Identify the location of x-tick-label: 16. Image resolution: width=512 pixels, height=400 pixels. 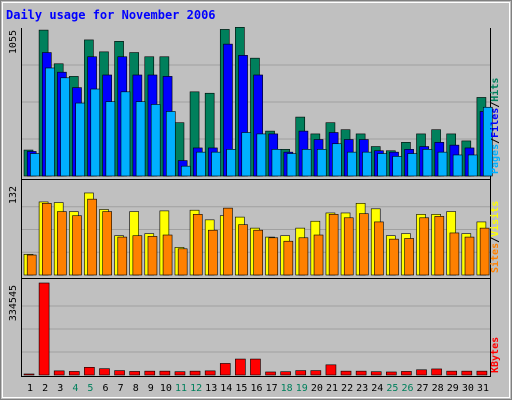
(256, 388).